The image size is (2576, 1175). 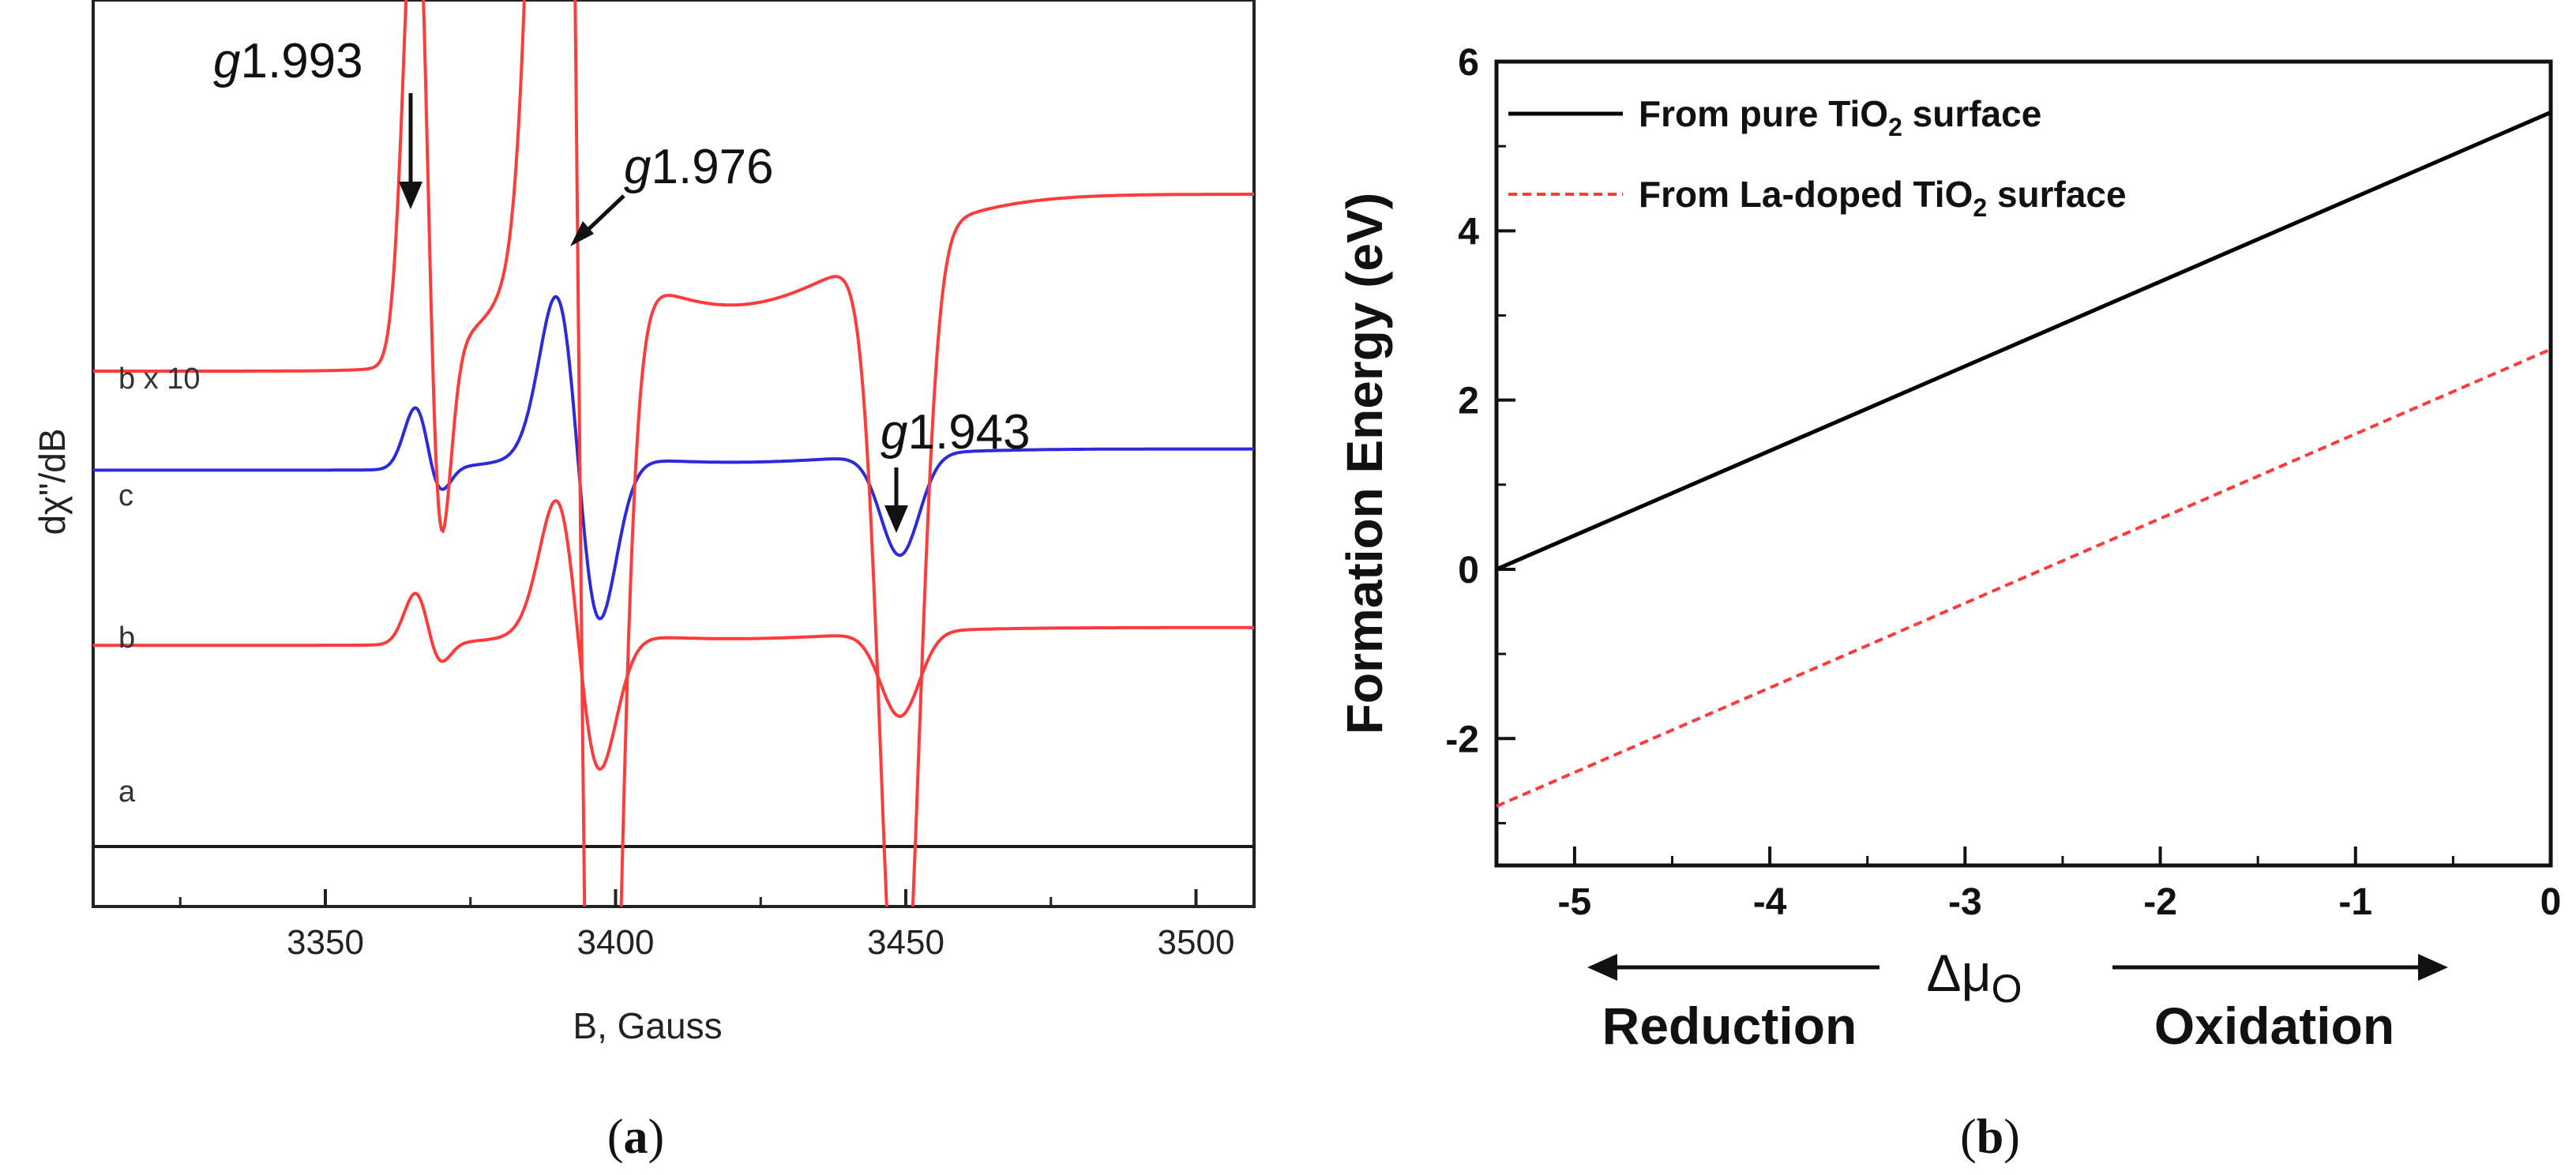 What do you see at coordinates (1840, 117) in the screenshot?
I see `legend-label-pure: From pure TiO2 surface` at bounding box center [1840, 117].